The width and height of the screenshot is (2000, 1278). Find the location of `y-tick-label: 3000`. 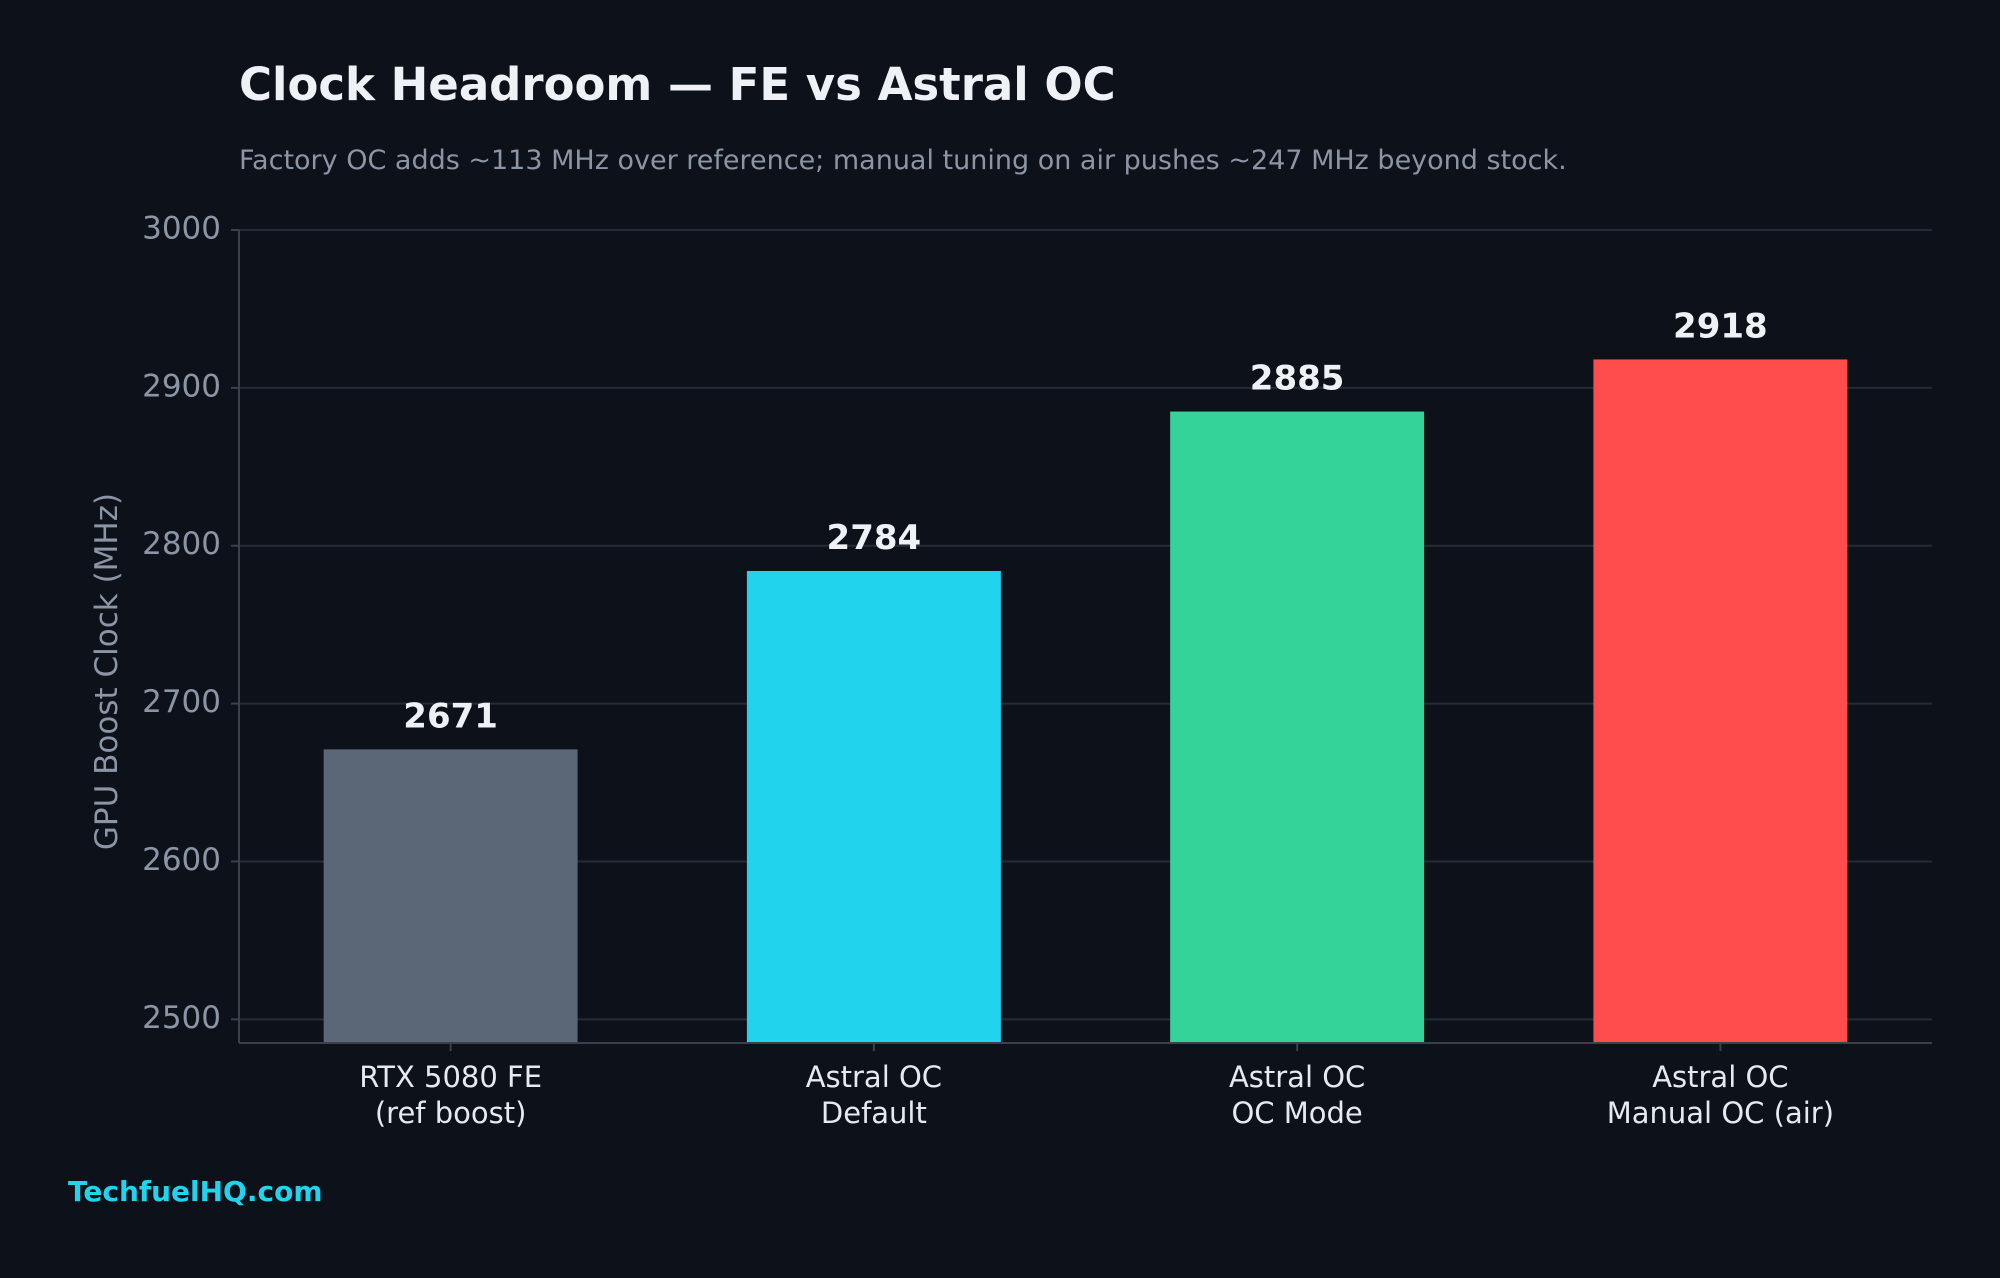

y-tick-label: 3000 is located at coordinates (181, 229).